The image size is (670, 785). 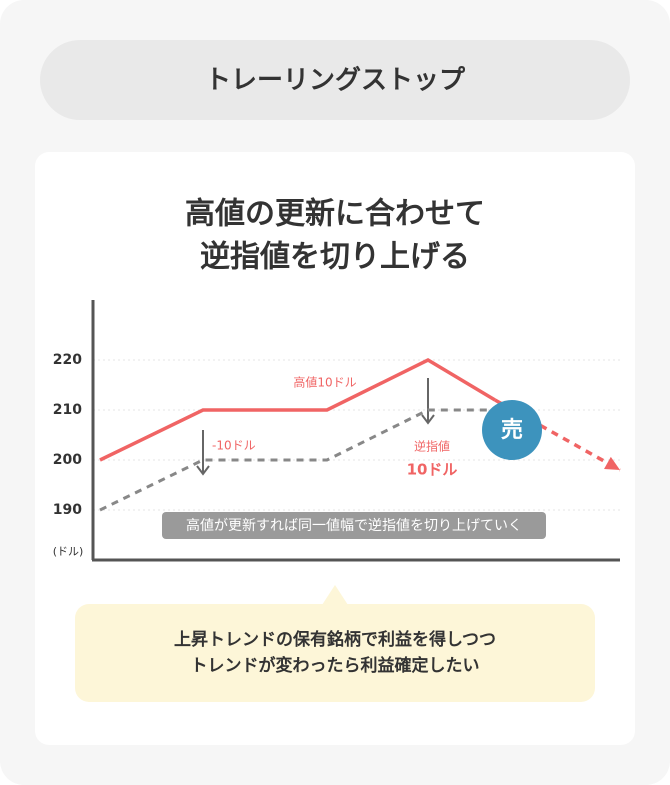 What do you see at coordinates (335, 653) in the screenshot?
I see `bubble` at bounding box center [335, 653].